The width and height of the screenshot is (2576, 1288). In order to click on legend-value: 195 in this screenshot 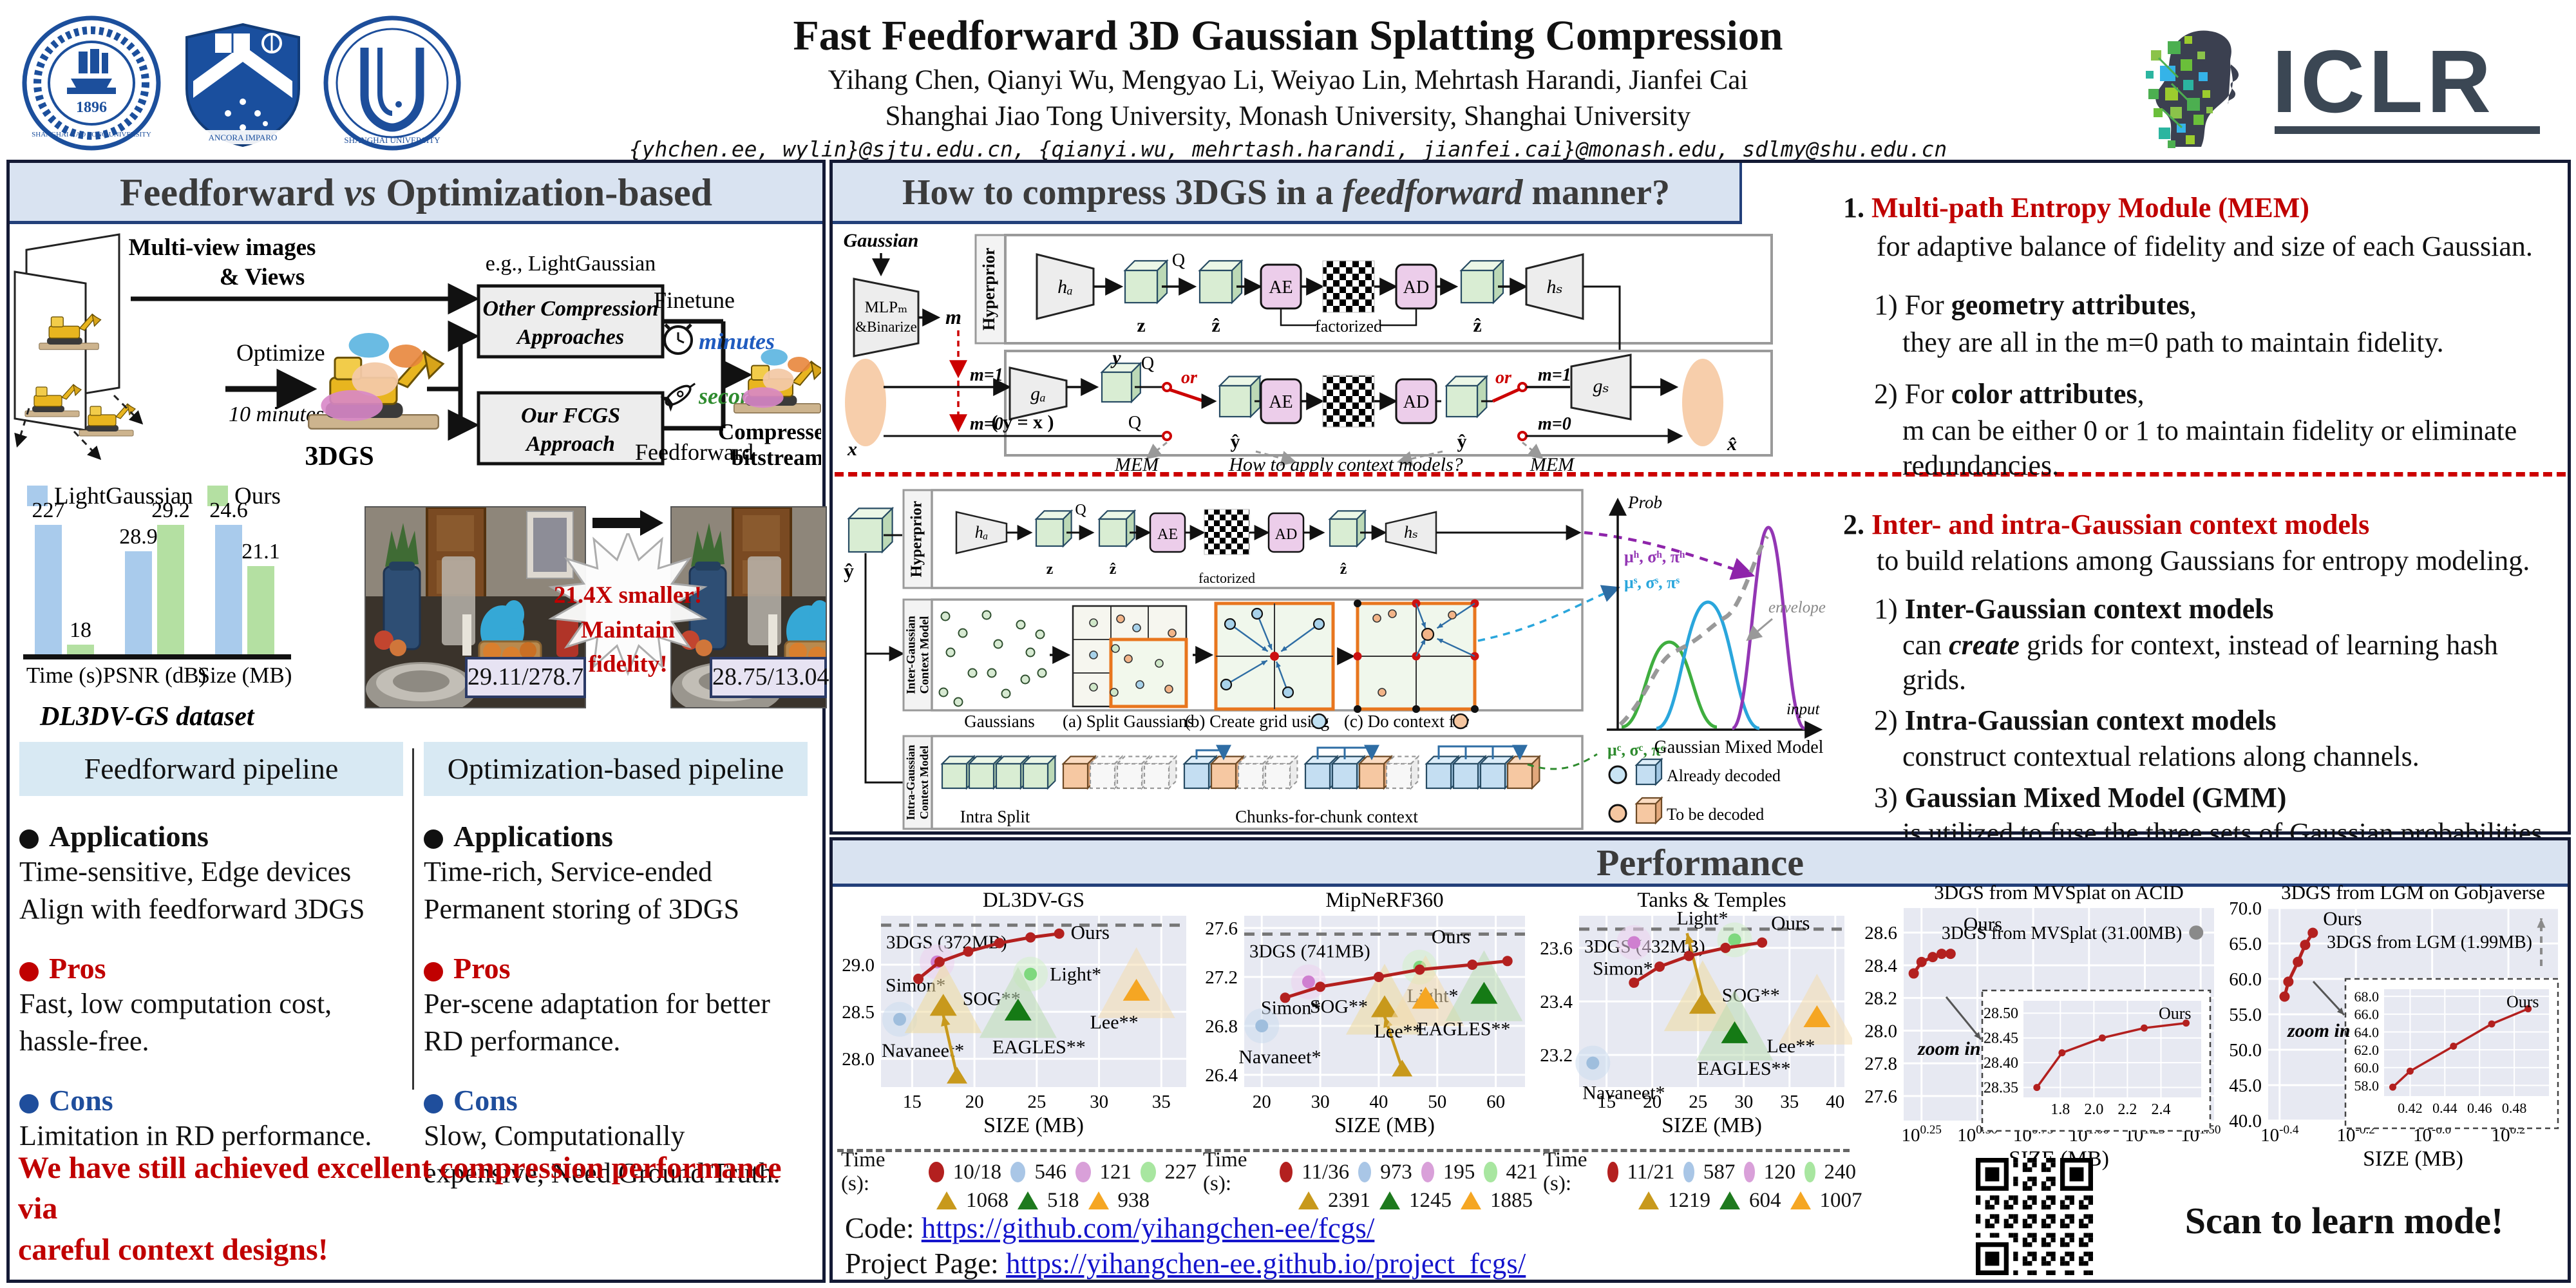, I will do `click(1459, 1172)`.